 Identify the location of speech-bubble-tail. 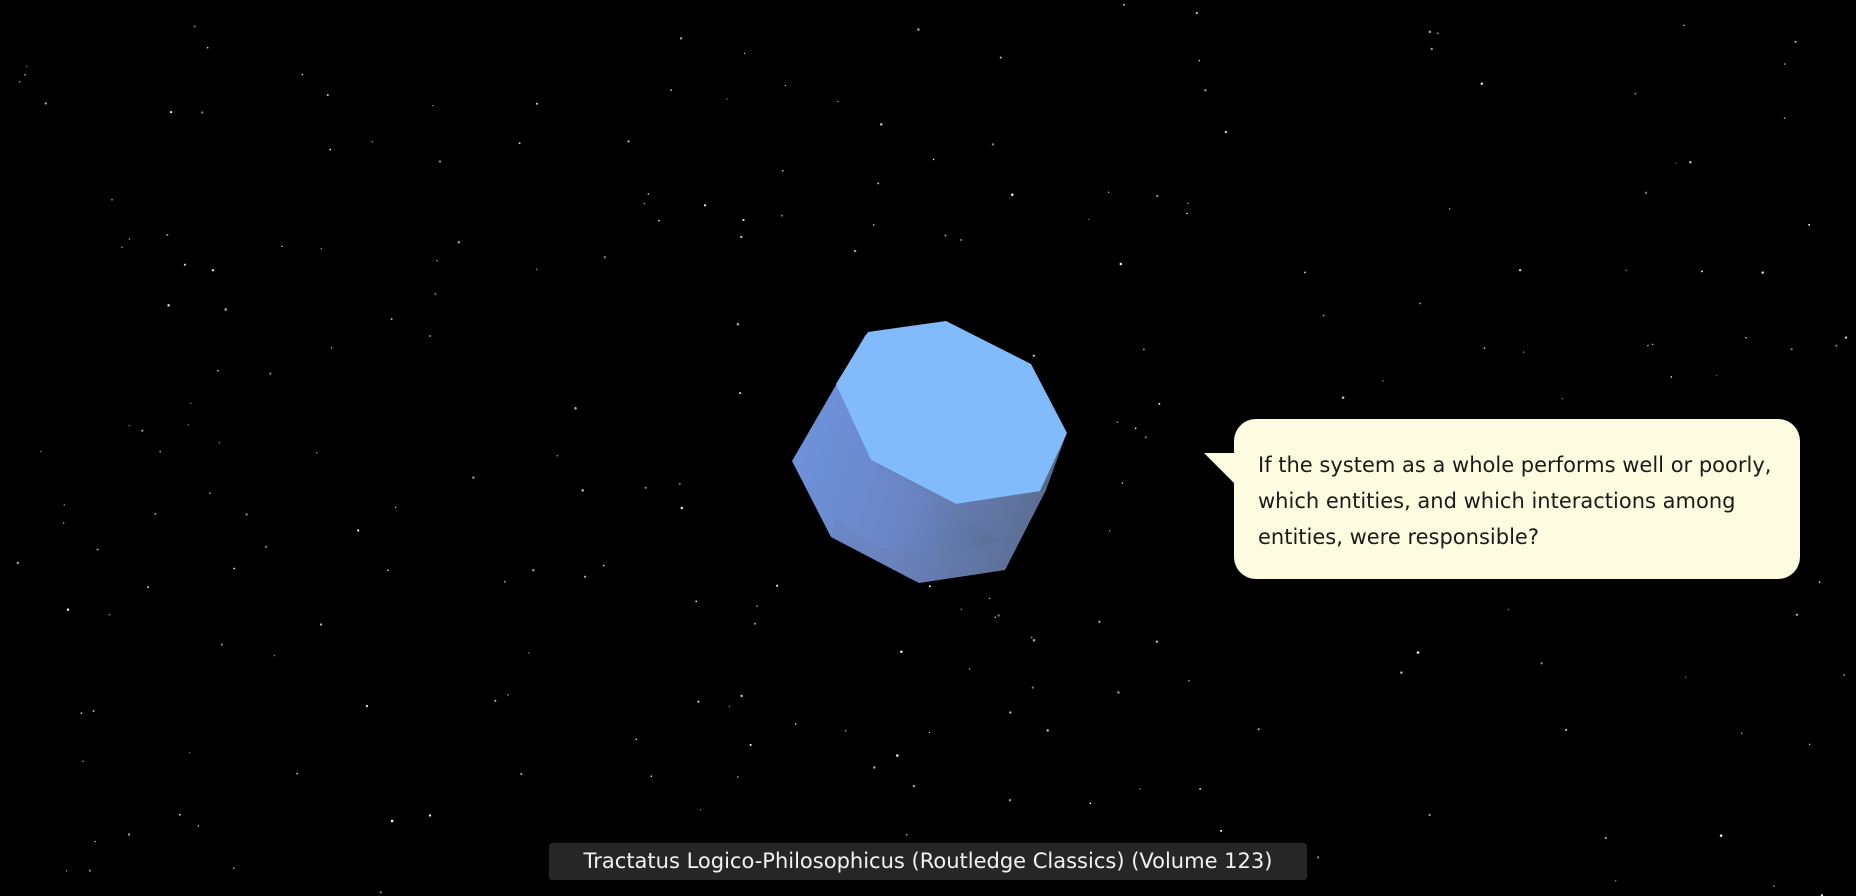
(1220, 469).